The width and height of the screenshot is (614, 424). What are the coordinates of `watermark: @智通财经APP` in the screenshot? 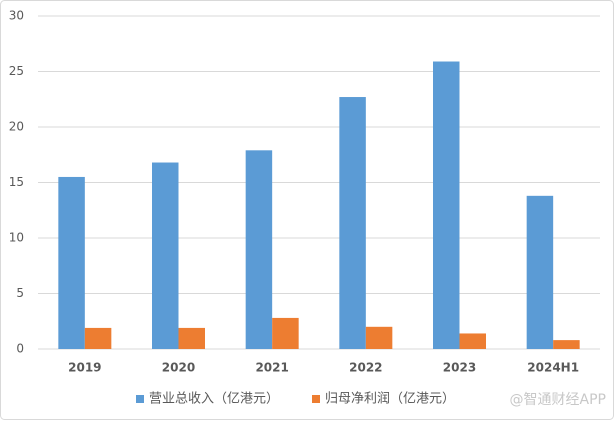 It's located at (558, 400).